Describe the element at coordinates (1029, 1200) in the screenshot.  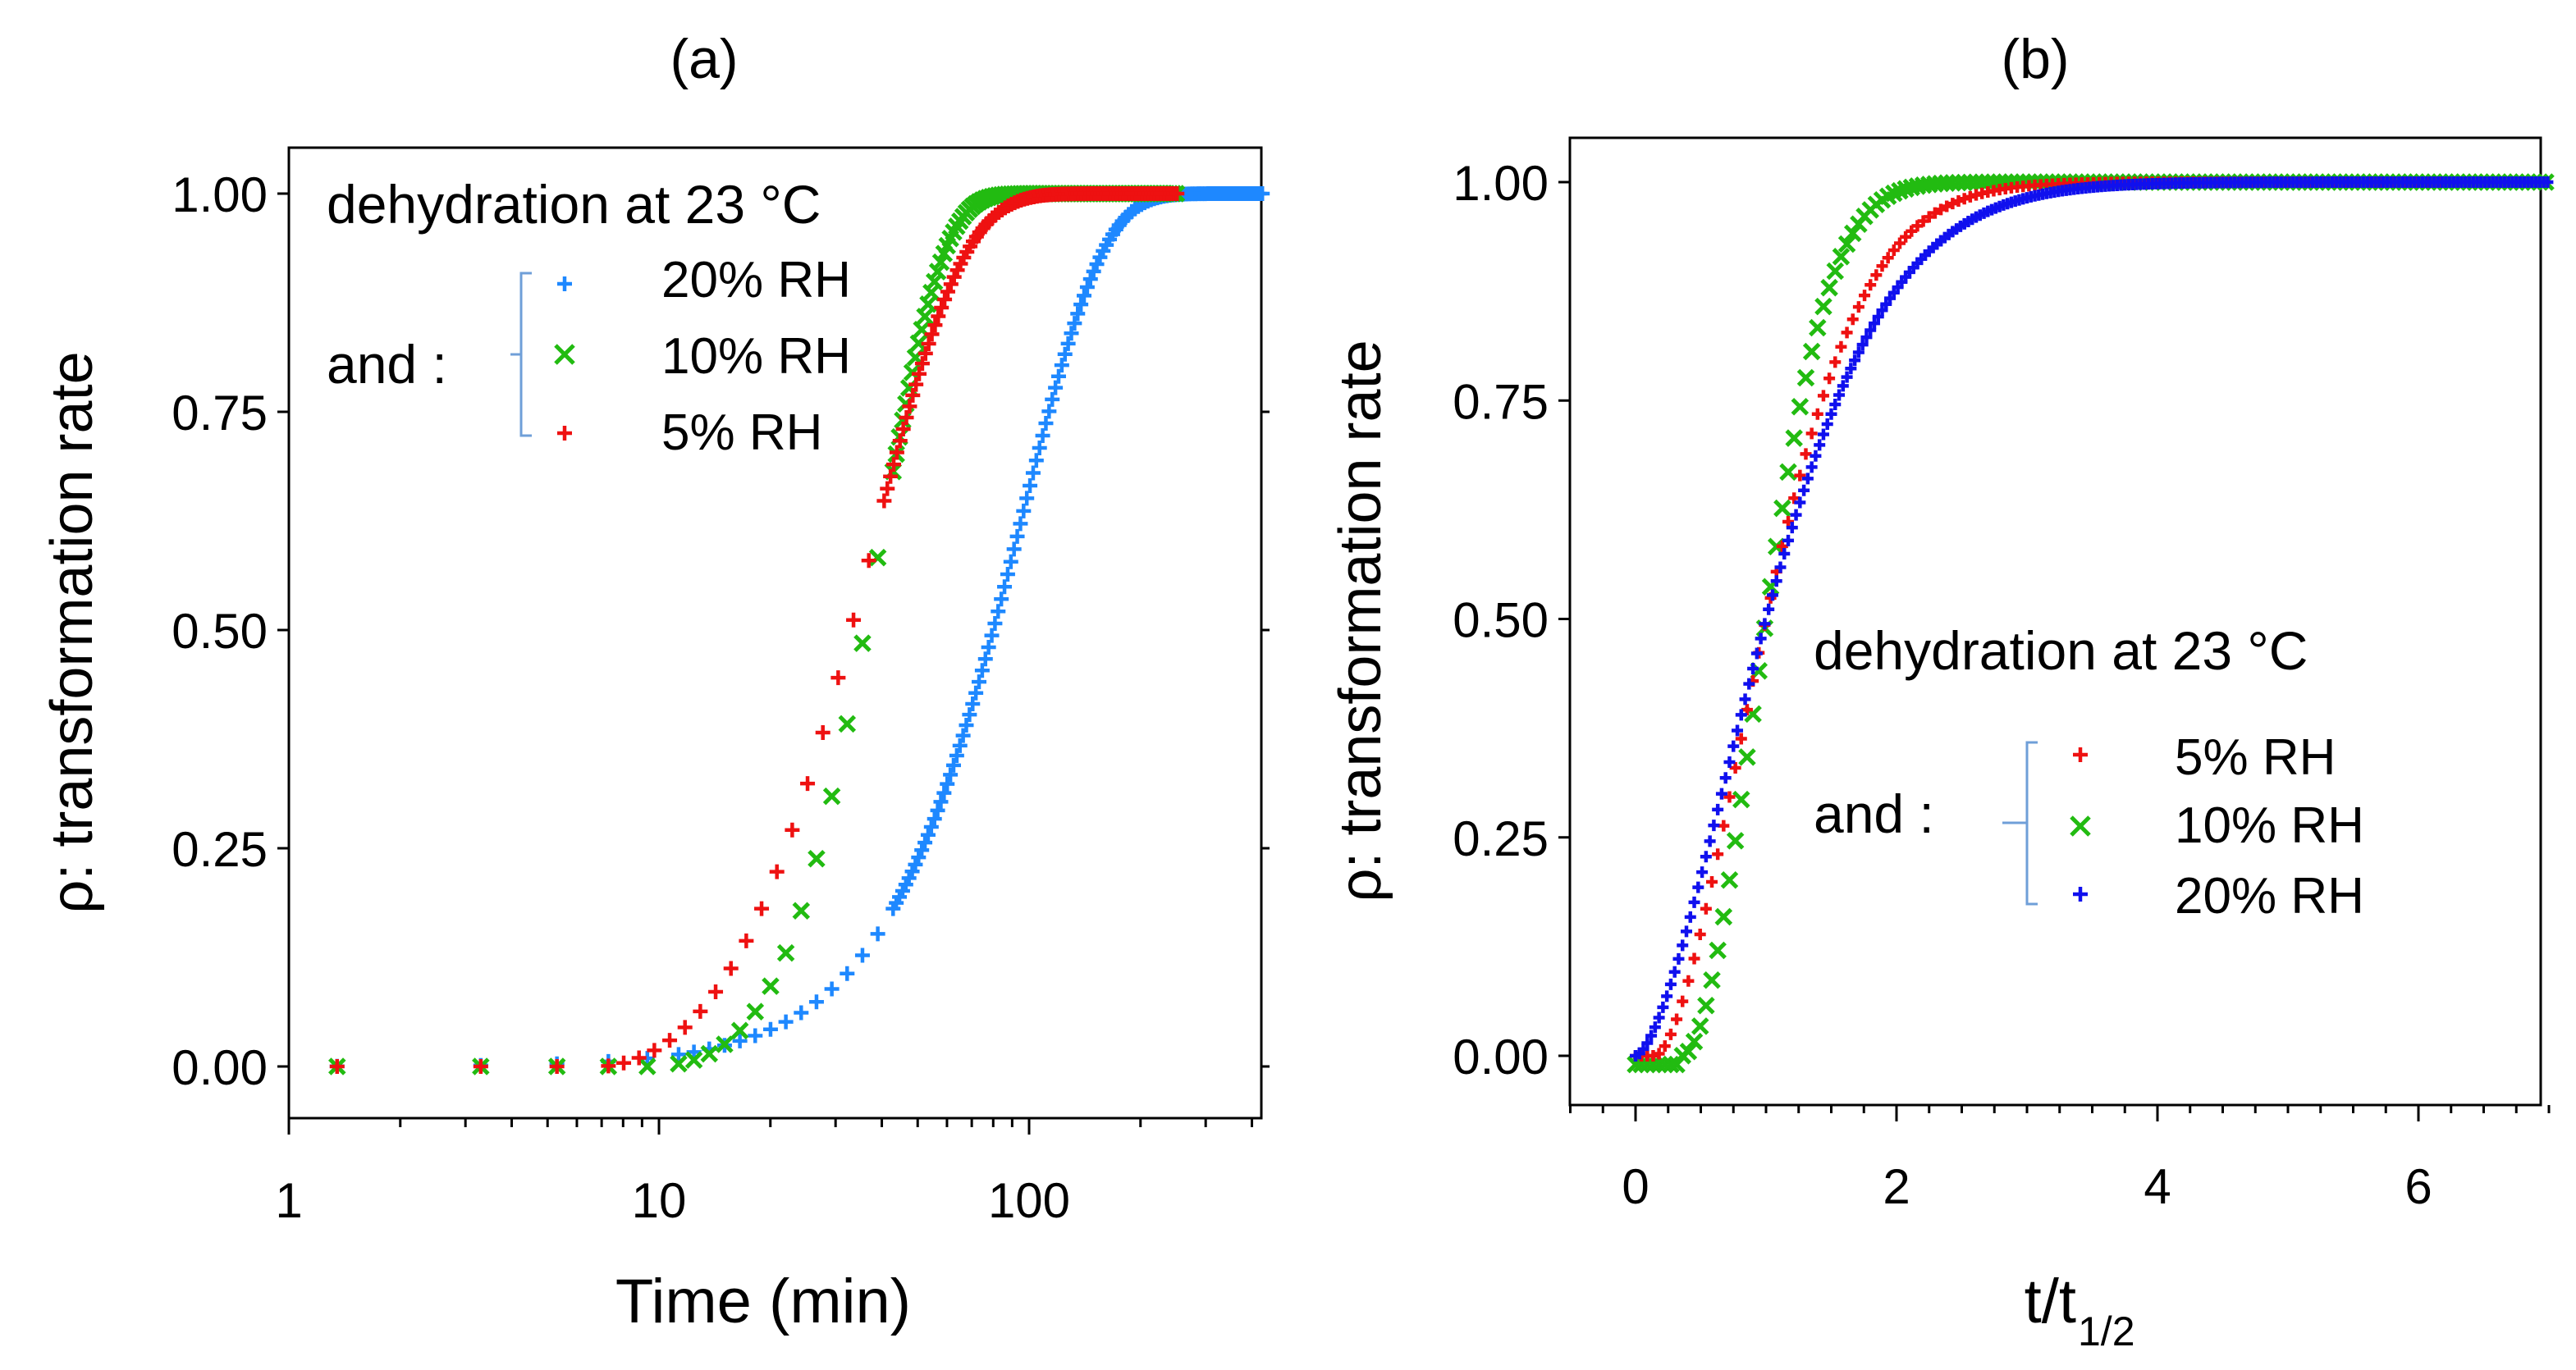
I see `panel-a-x-tick-label: 100` at that location.